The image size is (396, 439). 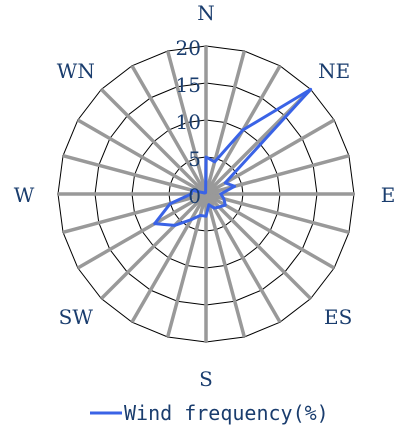 I want to click on tick-label: 20, so click(x=188, y=48).